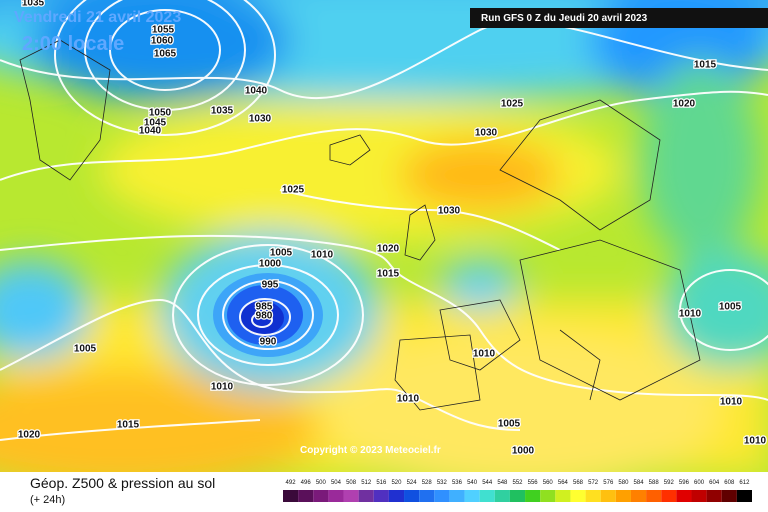 This screenshot has height=512, width=768. Describe the element at coordinates (578, 483) in the screenshot. I see `legend-label: 568` at that location.